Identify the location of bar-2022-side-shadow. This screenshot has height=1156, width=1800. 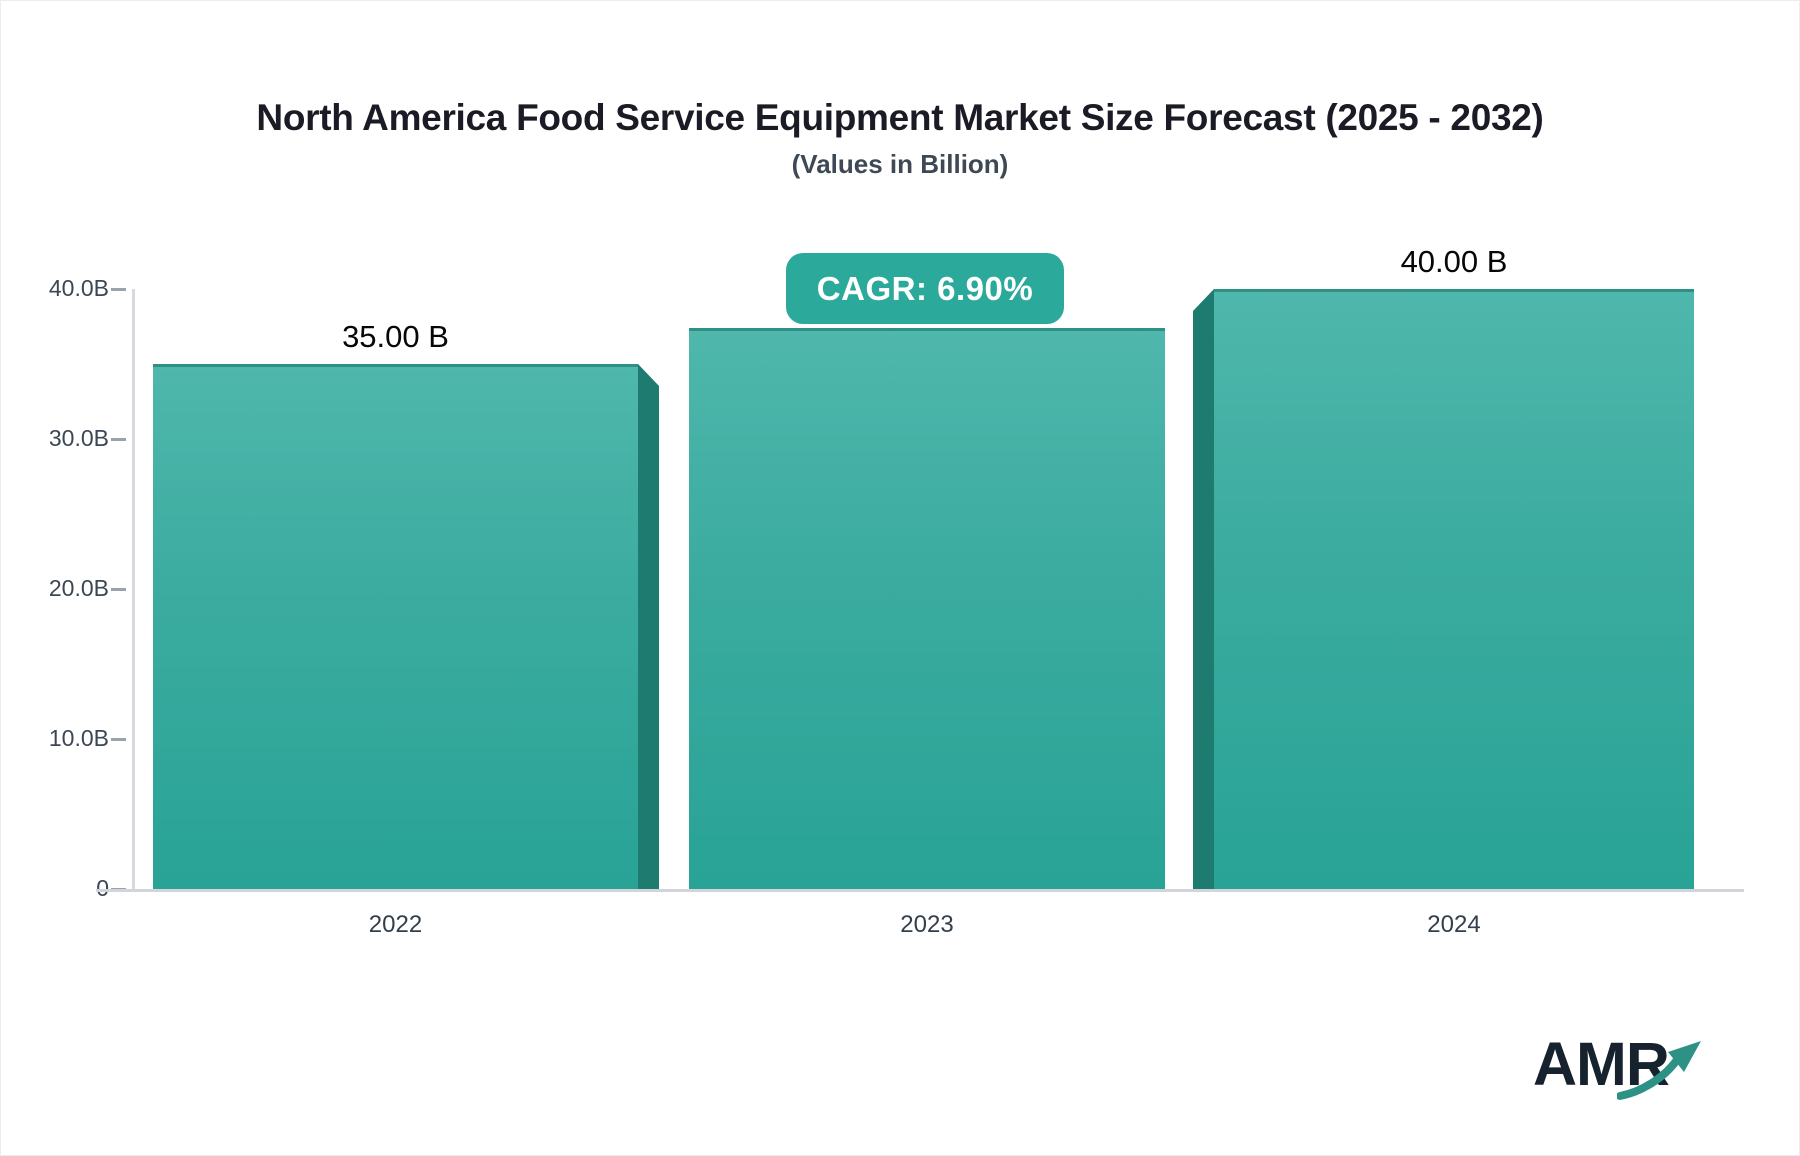
(648, 626).